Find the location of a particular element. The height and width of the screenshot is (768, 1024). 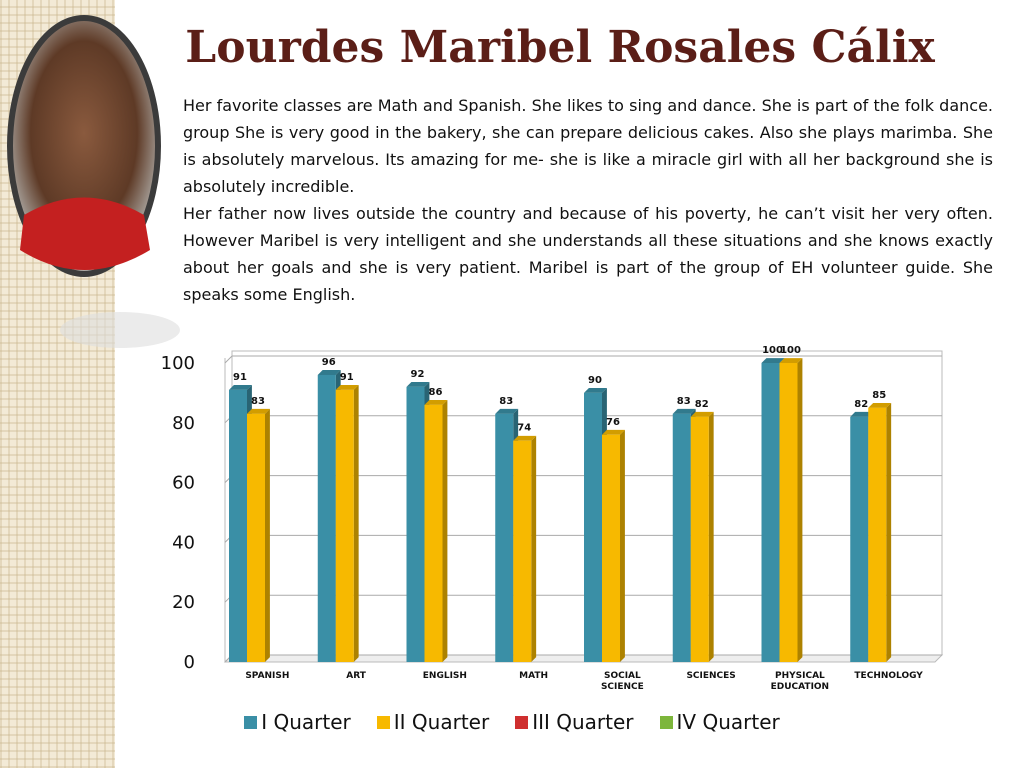

y-tick-label: 0 is located at coordinates (189, 662).